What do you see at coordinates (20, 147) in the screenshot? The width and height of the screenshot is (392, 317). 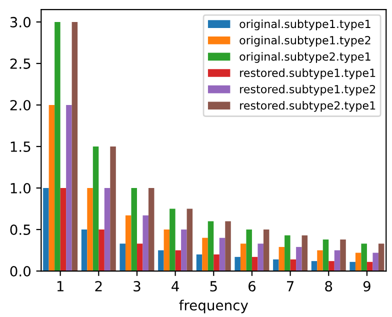 I see `y-tick-label: 1.5` at bounding box center [20, 147].